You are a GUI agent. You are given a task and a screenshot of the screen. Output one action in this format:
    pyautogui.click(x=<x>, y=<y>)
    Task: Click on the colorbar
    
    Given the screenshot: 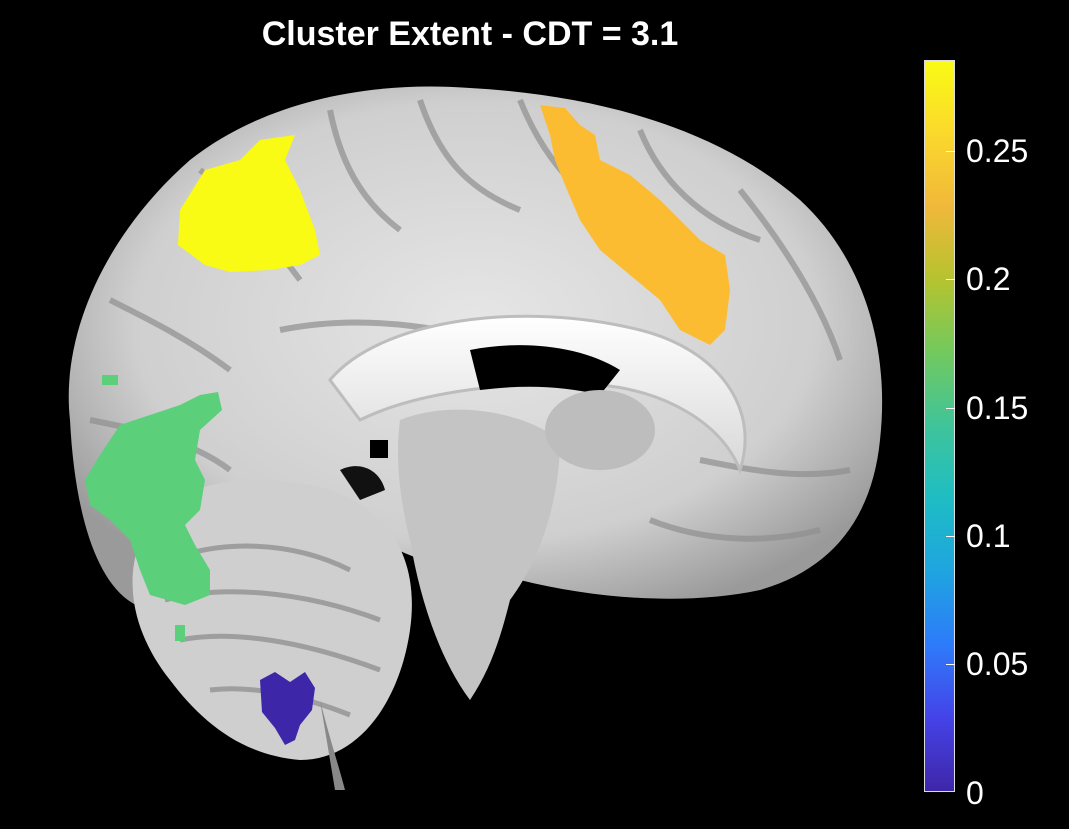 What is the action you would take?
    pyautogui.click(x=939, y=426)
    